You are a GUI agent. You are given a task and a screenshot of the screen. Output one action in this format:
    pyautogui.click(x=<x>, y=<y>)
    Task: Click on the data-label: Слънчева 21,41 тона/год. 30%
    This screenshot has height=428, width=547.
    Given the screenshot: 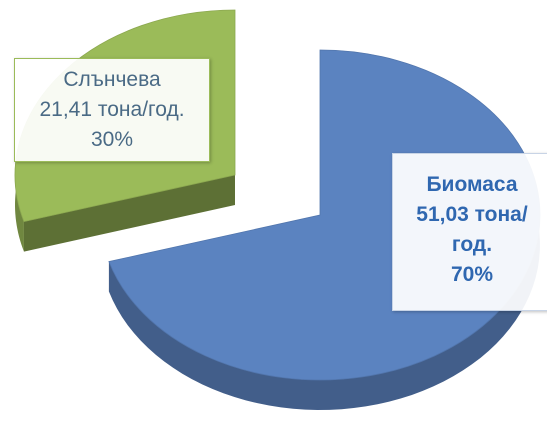 What is the action you would take?
    pyautogui.click(x=112, y=110)
    